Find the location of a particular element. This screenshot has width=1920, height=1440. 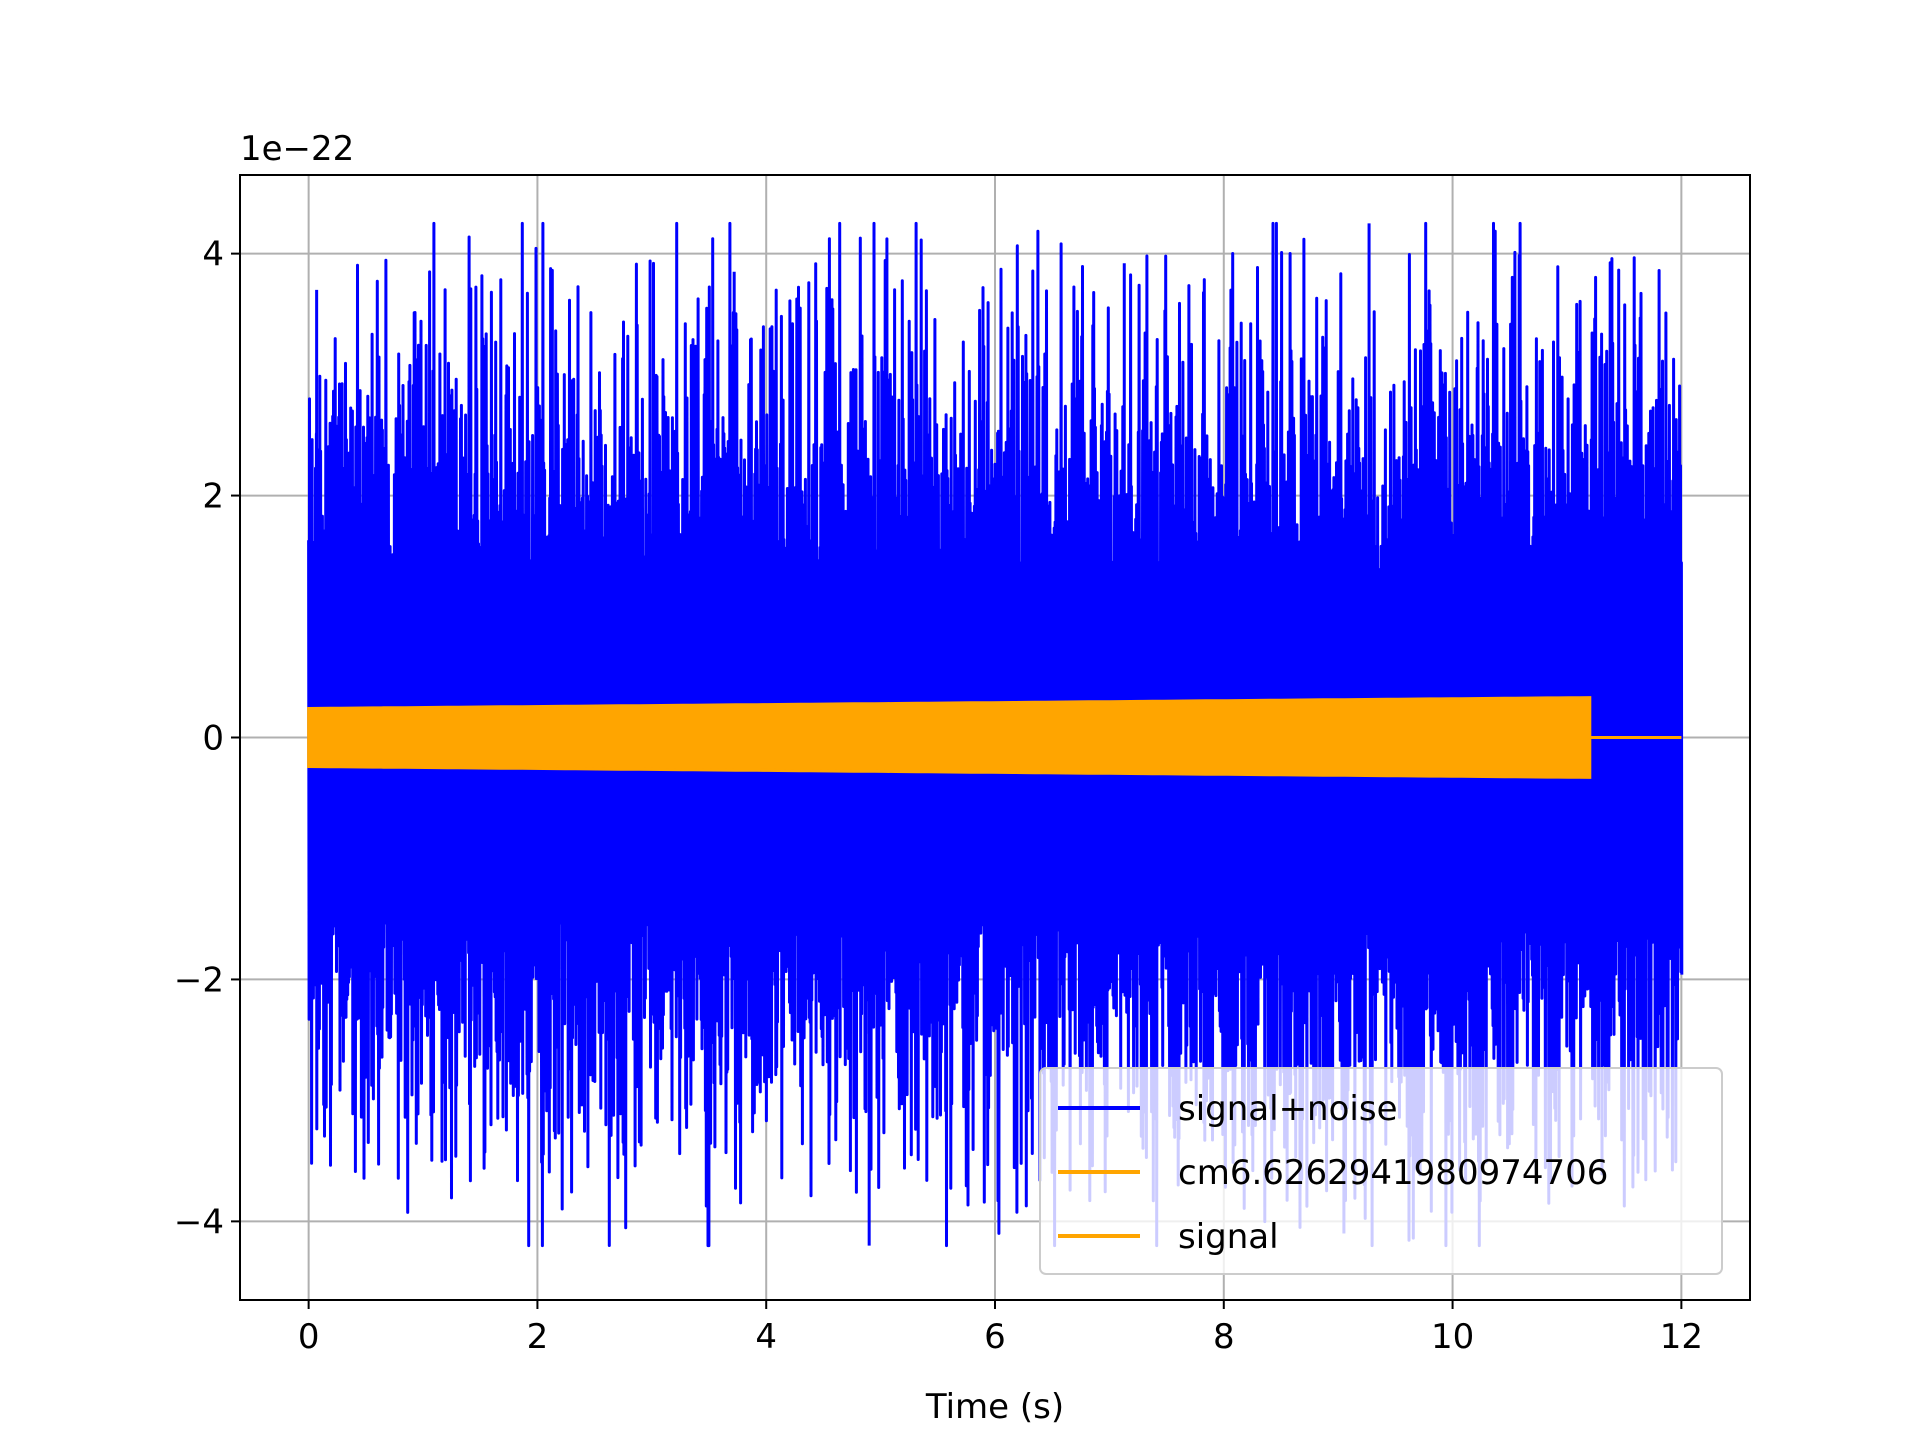

x-tick-label: 2 is located at coordinates (538, 1337).